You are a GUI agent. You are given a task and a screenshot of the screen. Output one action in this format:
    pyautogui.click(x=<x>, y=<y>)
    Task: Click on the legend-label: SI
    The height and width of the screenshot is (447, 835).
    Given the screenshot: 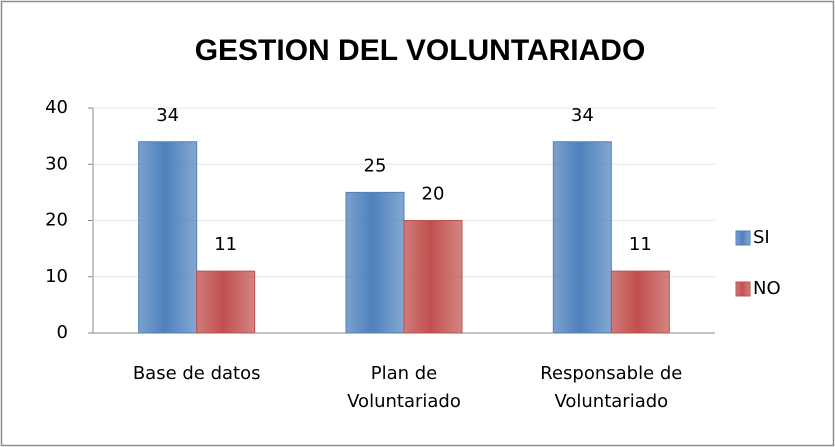 What is the action you would take?
    pyautogui.click(x=761, y=237)
    